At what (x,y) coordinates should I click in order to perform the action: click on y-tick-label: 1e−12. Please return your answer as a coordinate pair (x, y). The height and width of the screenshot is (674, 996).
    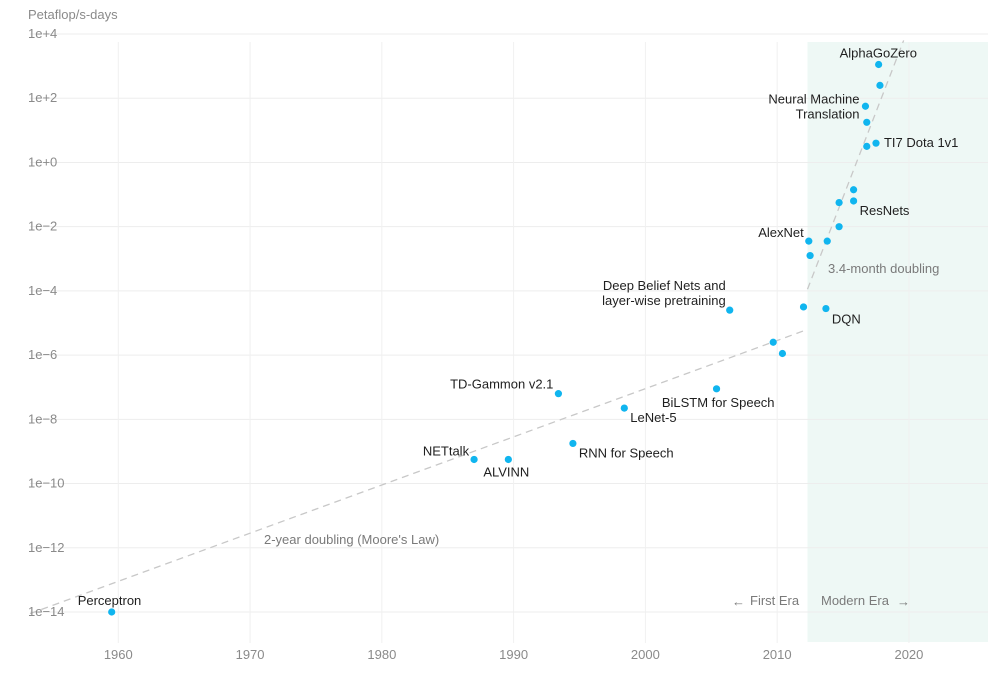
    Looking at the image, I should click on (46, 547).